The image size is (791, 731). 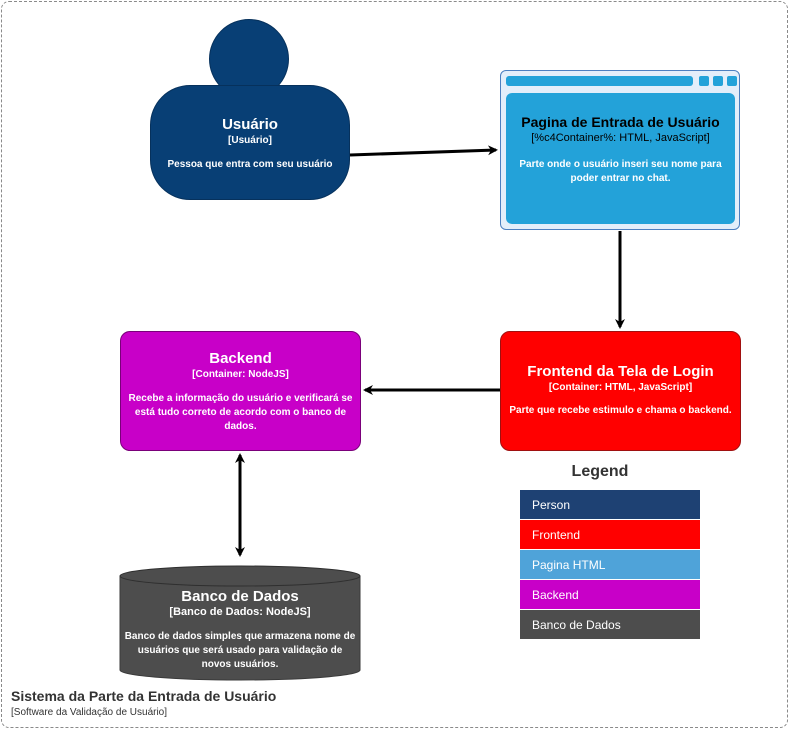 I want to click on legend-label: Pagina HTML, so click(x=569, y=565).